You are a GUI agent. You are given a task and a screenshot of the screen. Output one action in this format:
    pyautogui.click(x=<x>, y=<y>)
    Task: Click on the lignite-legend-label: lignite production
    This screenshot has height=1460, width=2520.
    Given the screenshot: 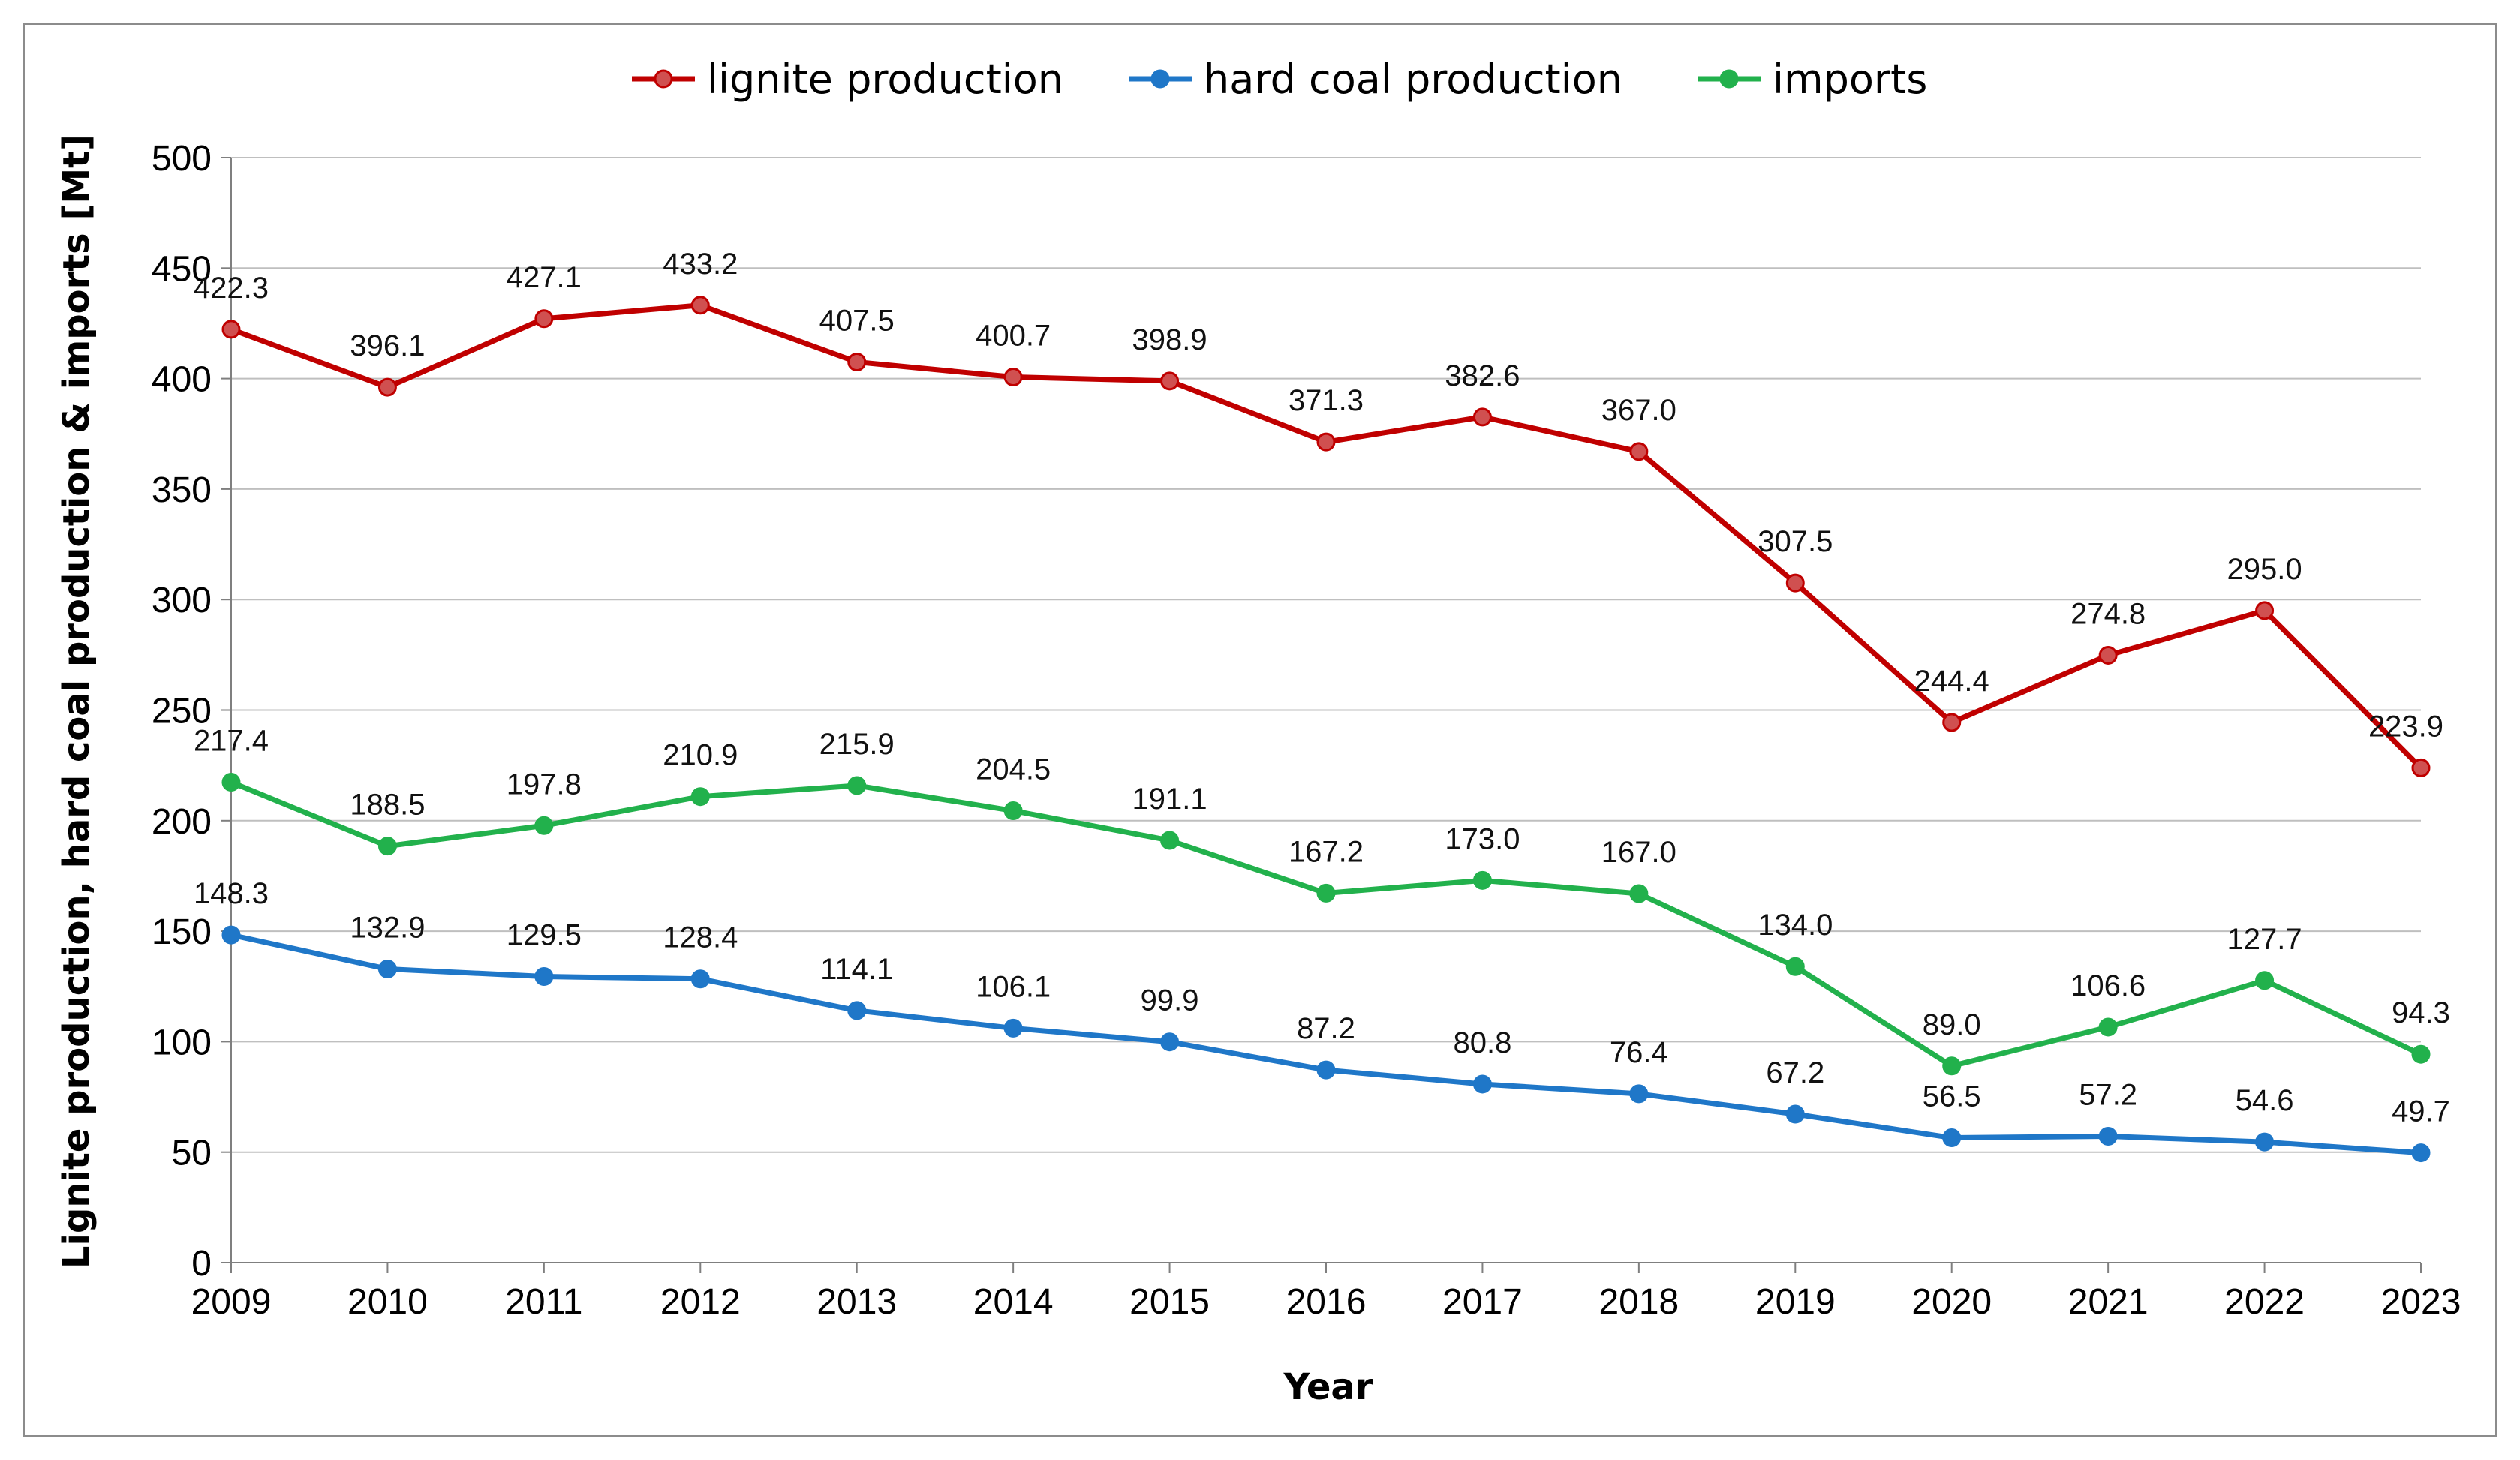 What is the action you would take?
    pyautogui.click(x=885, y=79)
    